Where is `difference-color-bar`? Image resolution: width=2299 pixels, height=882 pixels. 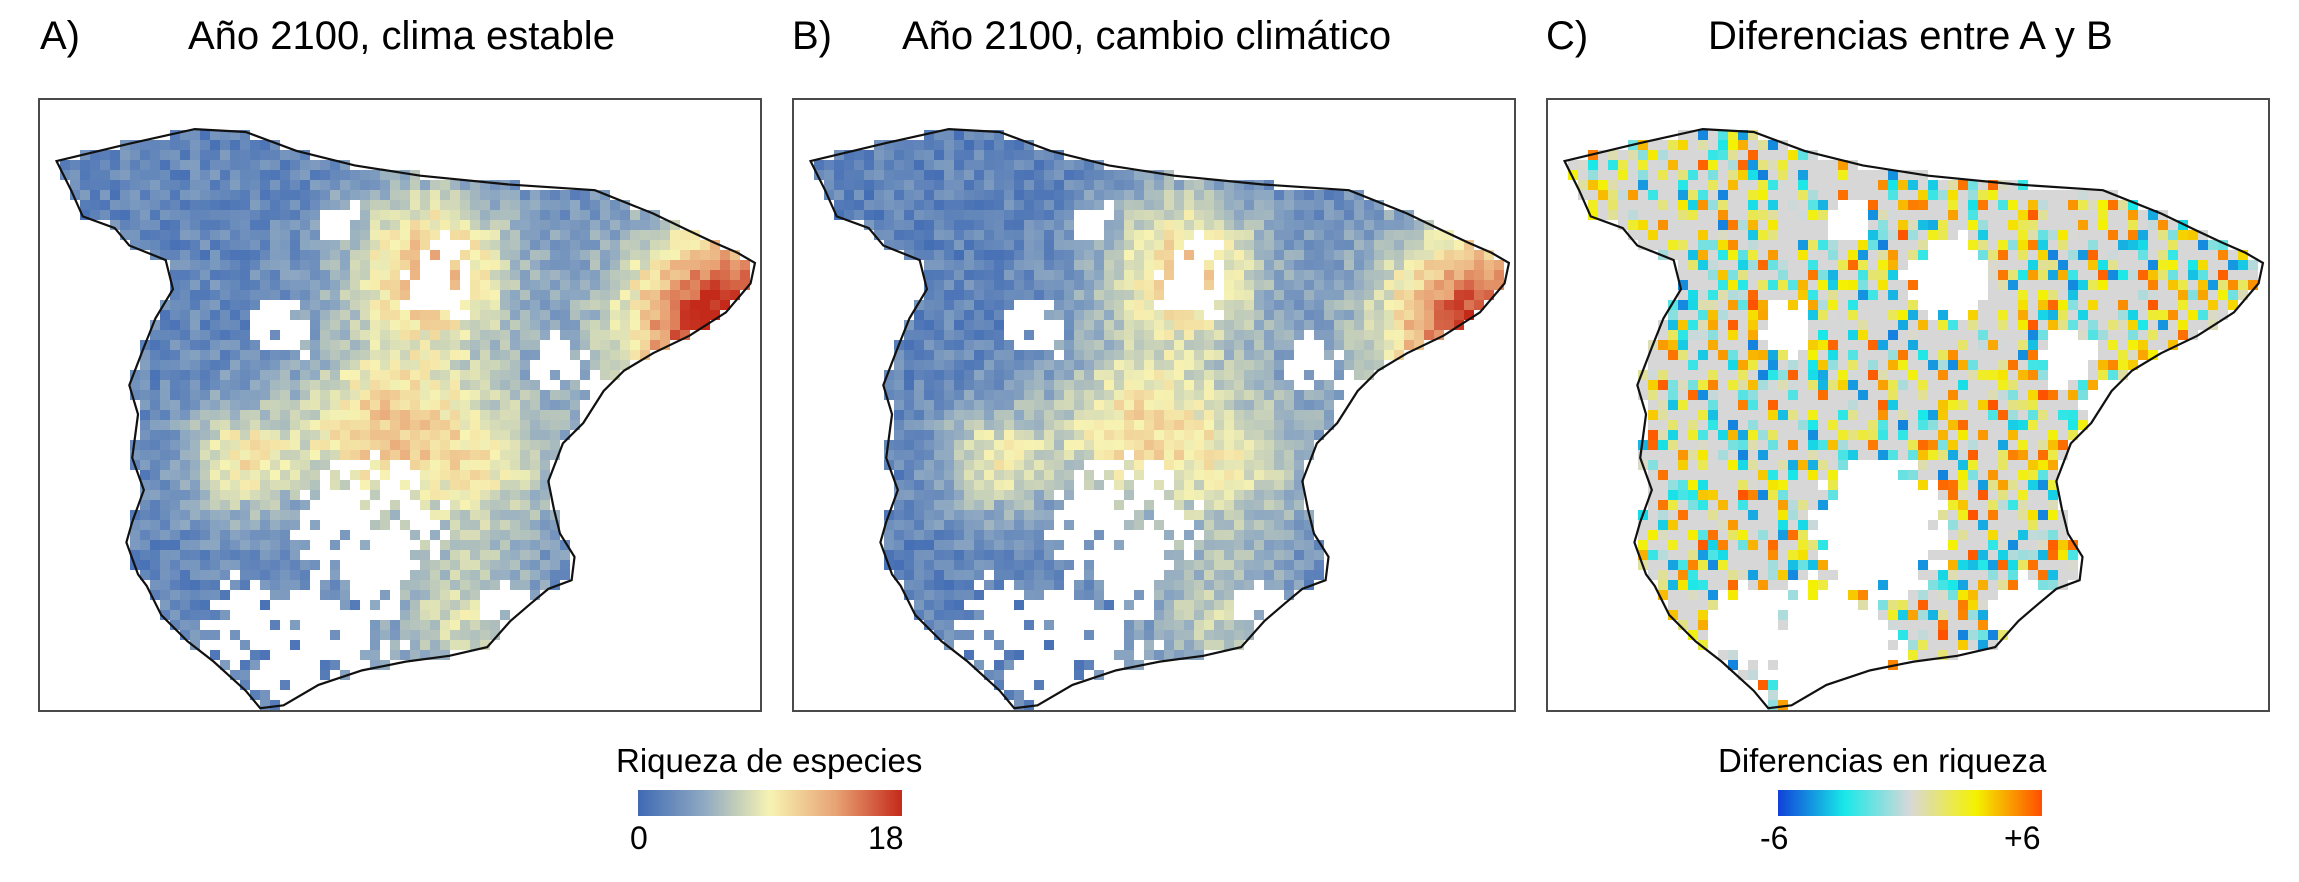
difference-color-bar is located at coordinates (1910, 803).